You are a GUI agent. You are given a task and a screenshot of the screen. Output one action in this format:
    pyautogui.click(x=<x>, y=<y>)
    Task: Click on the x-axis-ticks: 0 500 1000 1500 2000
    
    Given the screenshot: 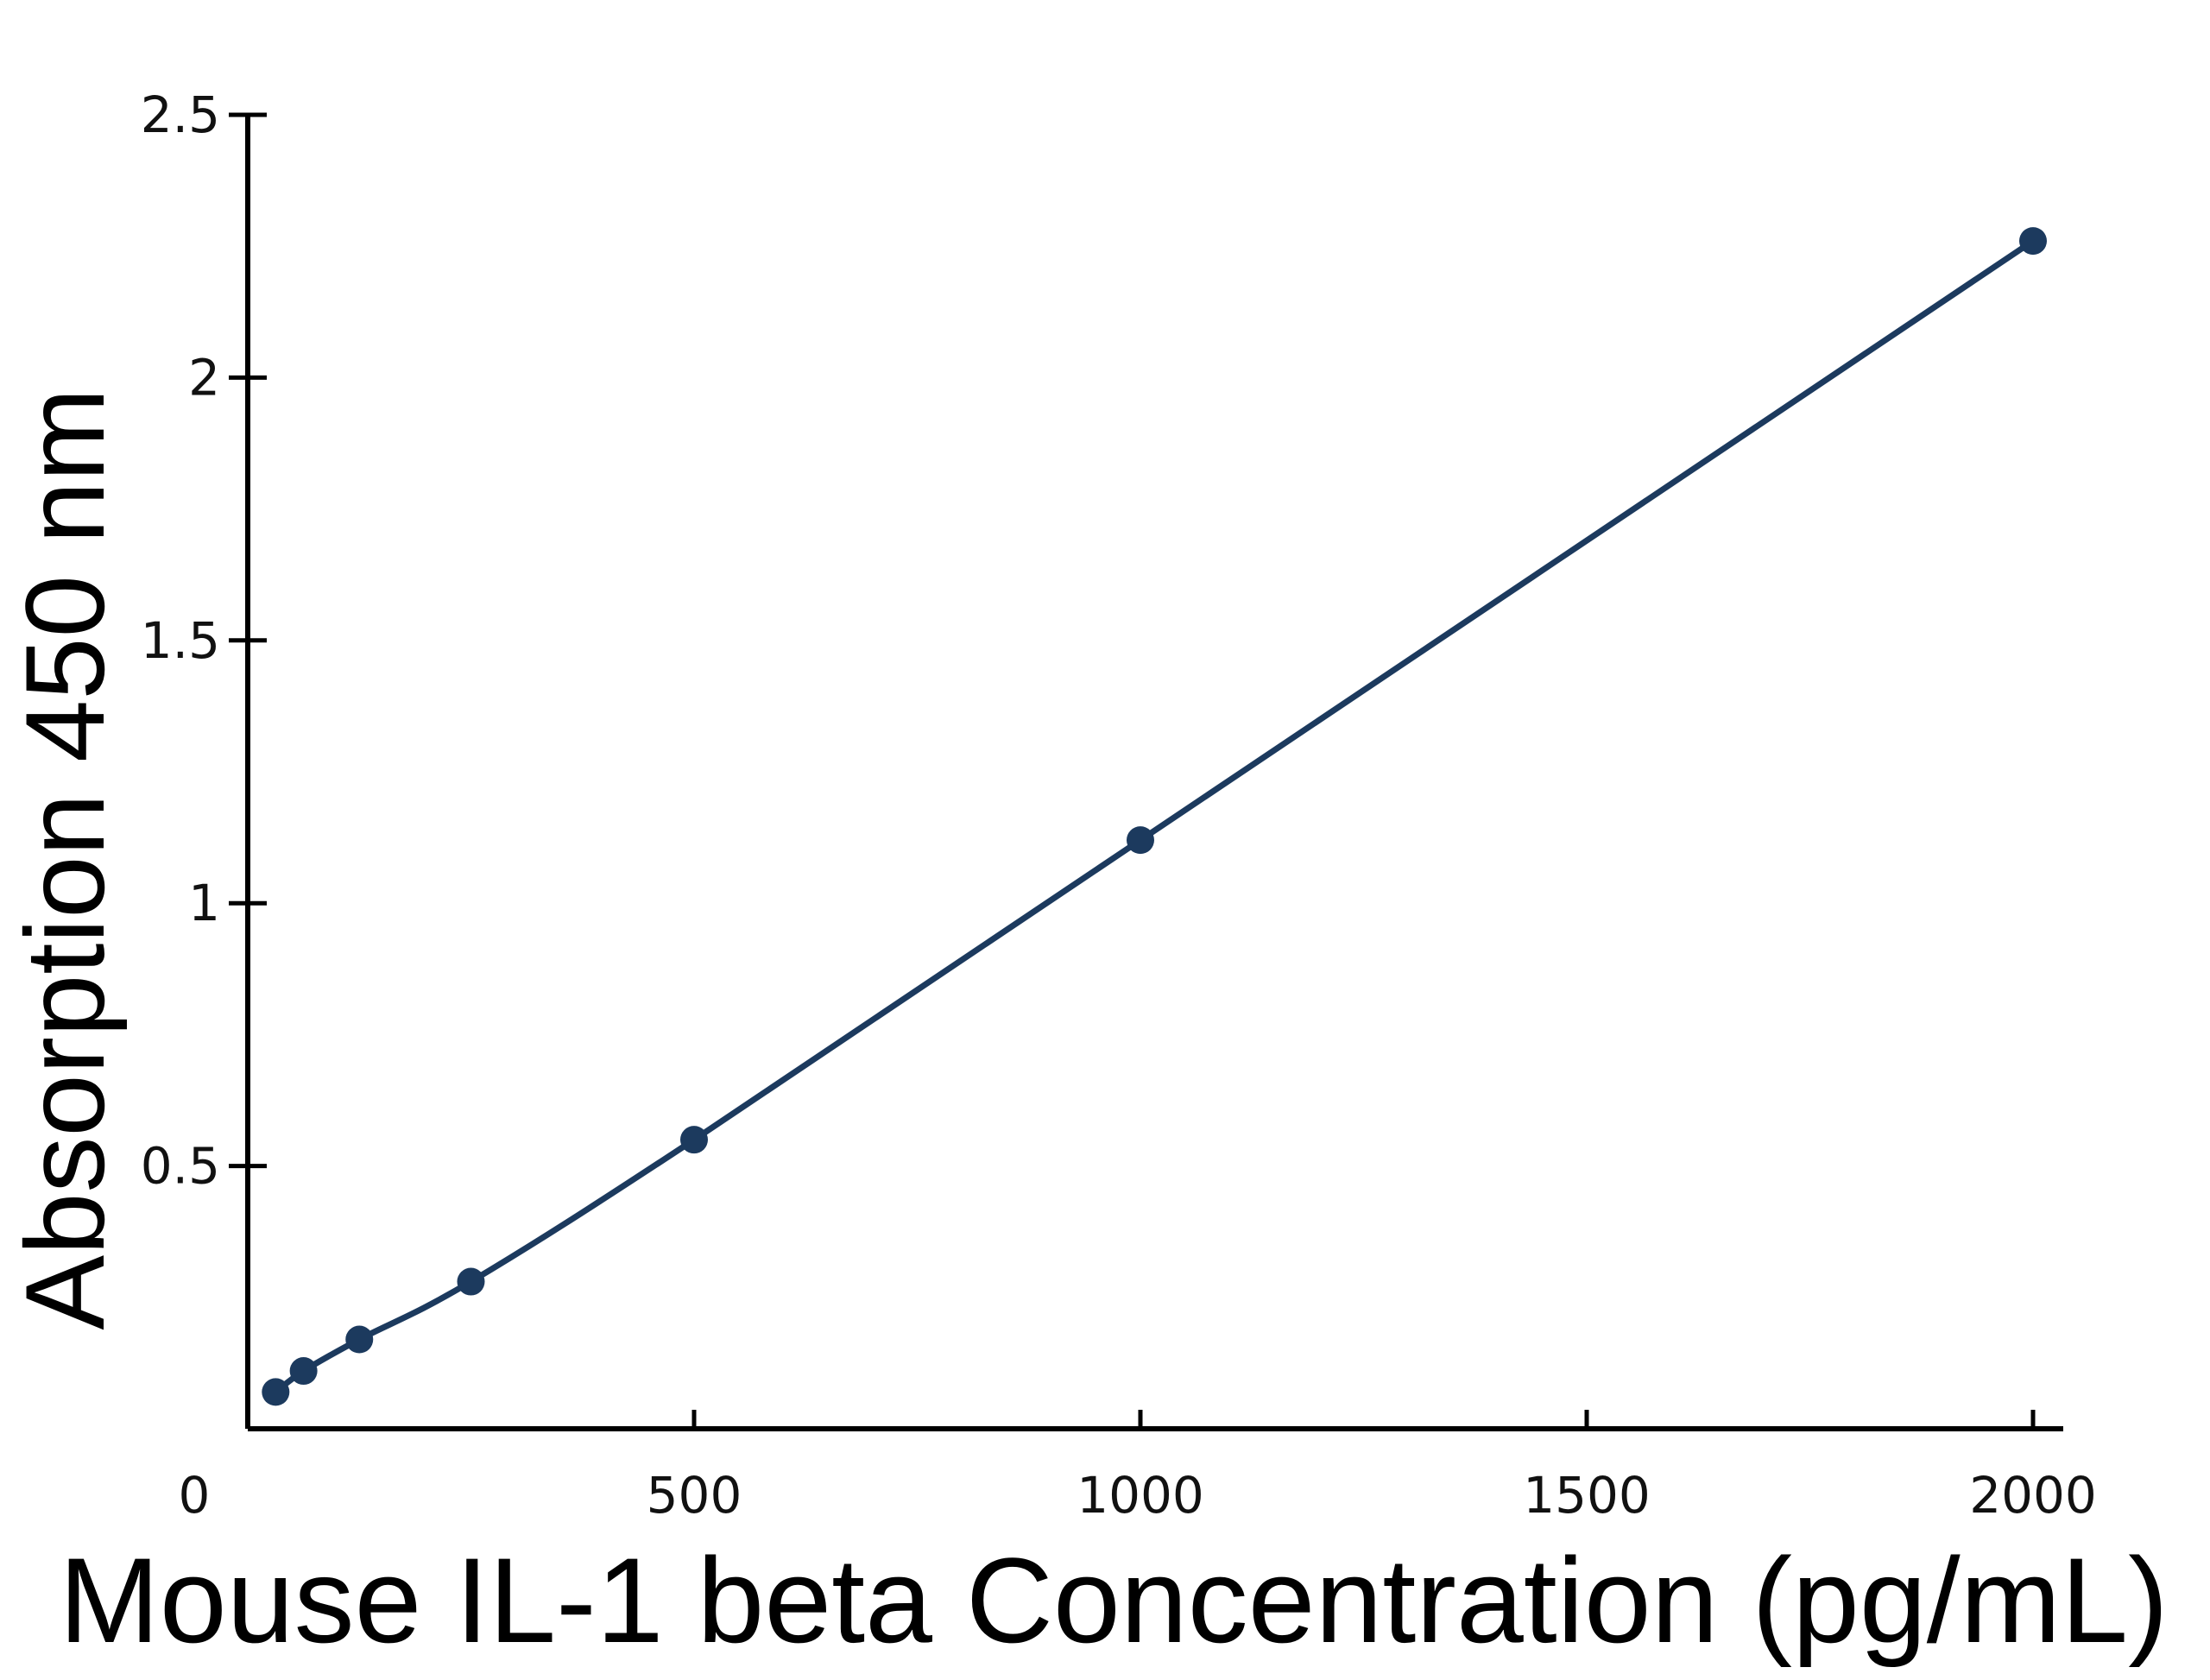 What is the action you would take?
    pyautogui.click(x=1138, y=1467)
    